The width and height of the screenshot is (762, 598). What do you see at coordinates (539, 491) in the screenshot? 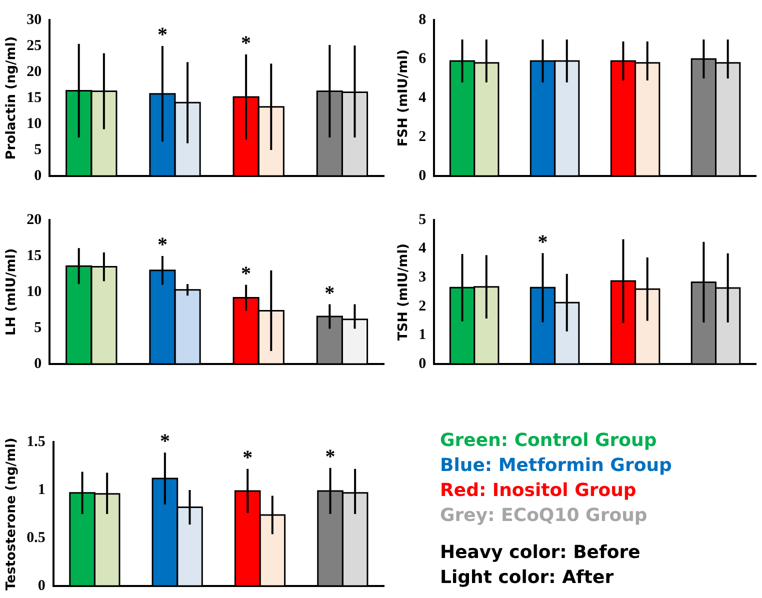
I see `text: Red: Inositol Group` at bounding box center [539, 491].